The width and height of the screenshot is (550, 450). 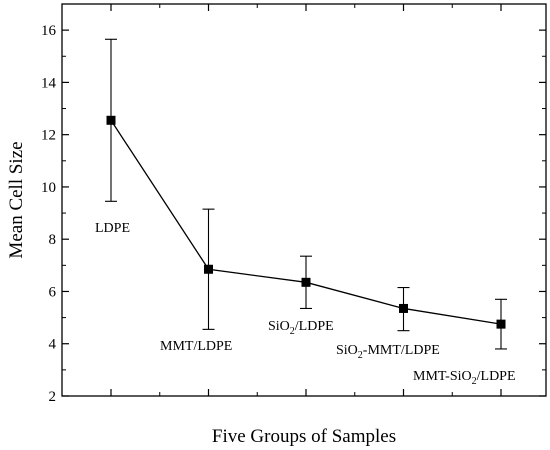 What do you see at coordinates (388, 352) in the screenshot?
I see `point-label-sio2-mmt-ldpe: SiO2-MMT/LDPE` at bounding box center [388, 352].